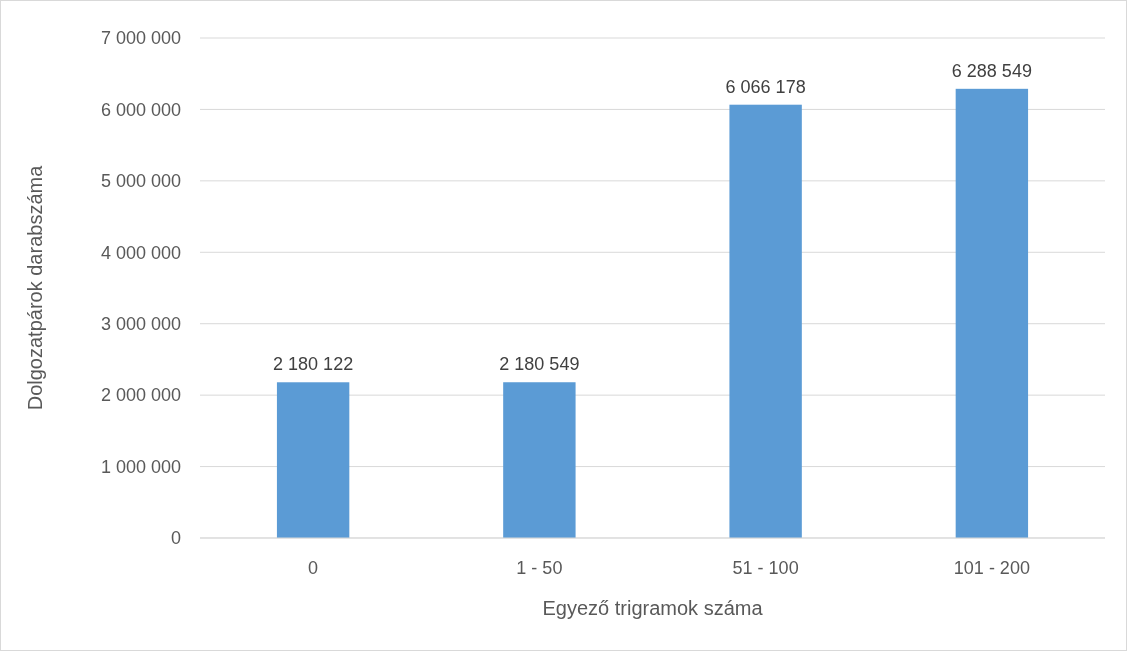 The width and height of the screenshot is (1127, 651). Describe the element at coordinates (140, 466) in the screenshot. I see `y-tick-label: 1 000 000` at that location.